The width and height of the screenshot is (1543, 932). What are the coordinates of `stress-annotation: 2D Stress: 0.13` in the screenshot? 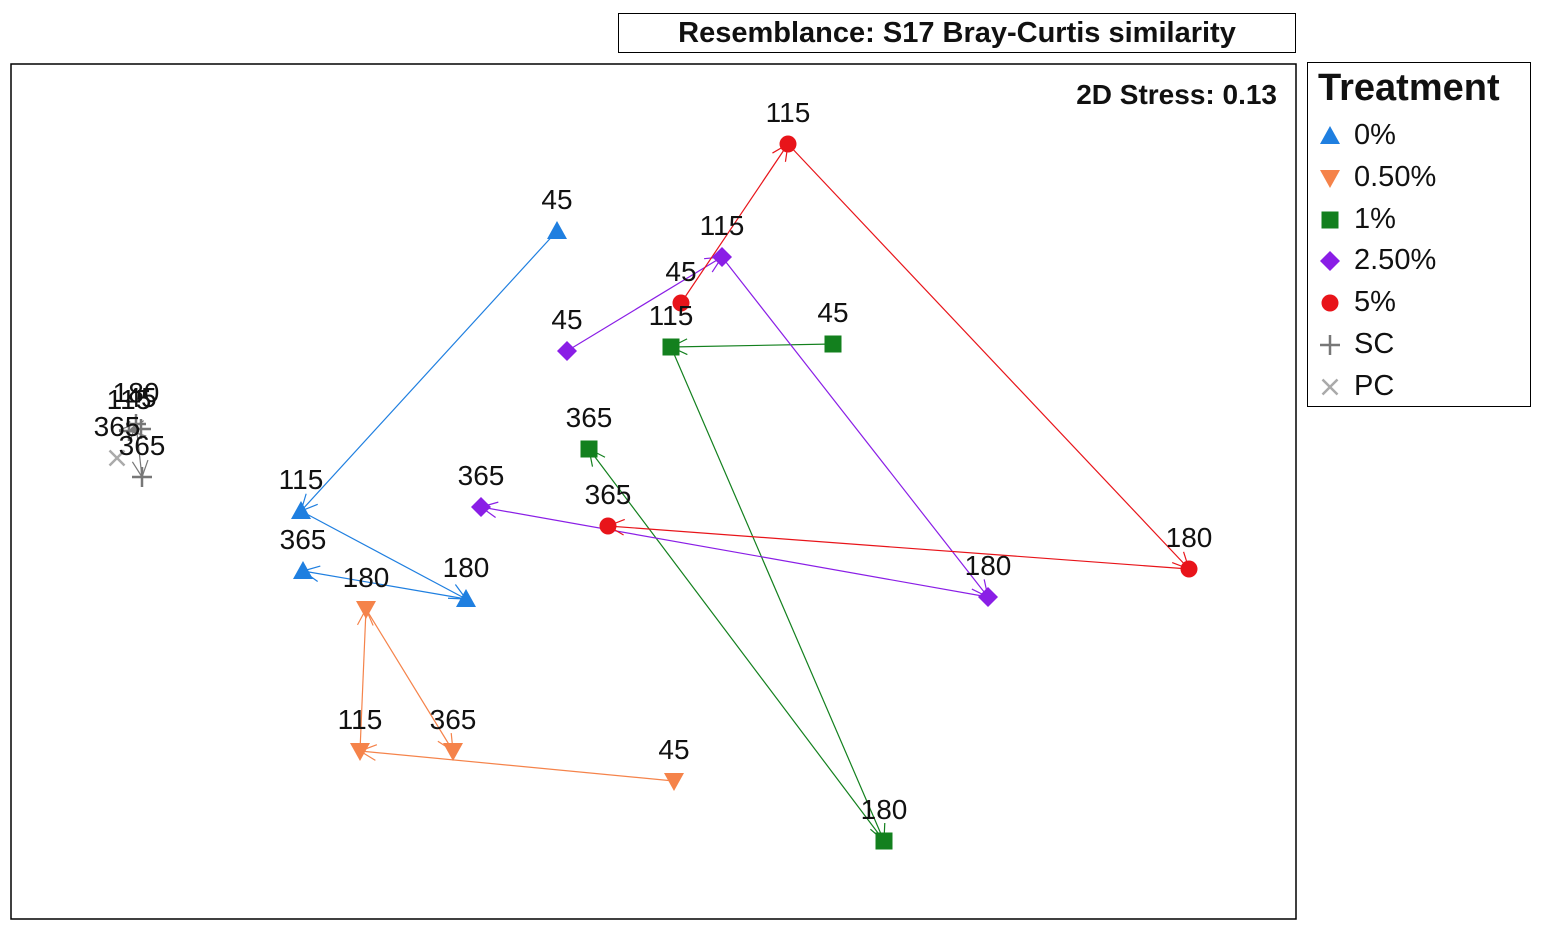 It's located at (1176, 94).